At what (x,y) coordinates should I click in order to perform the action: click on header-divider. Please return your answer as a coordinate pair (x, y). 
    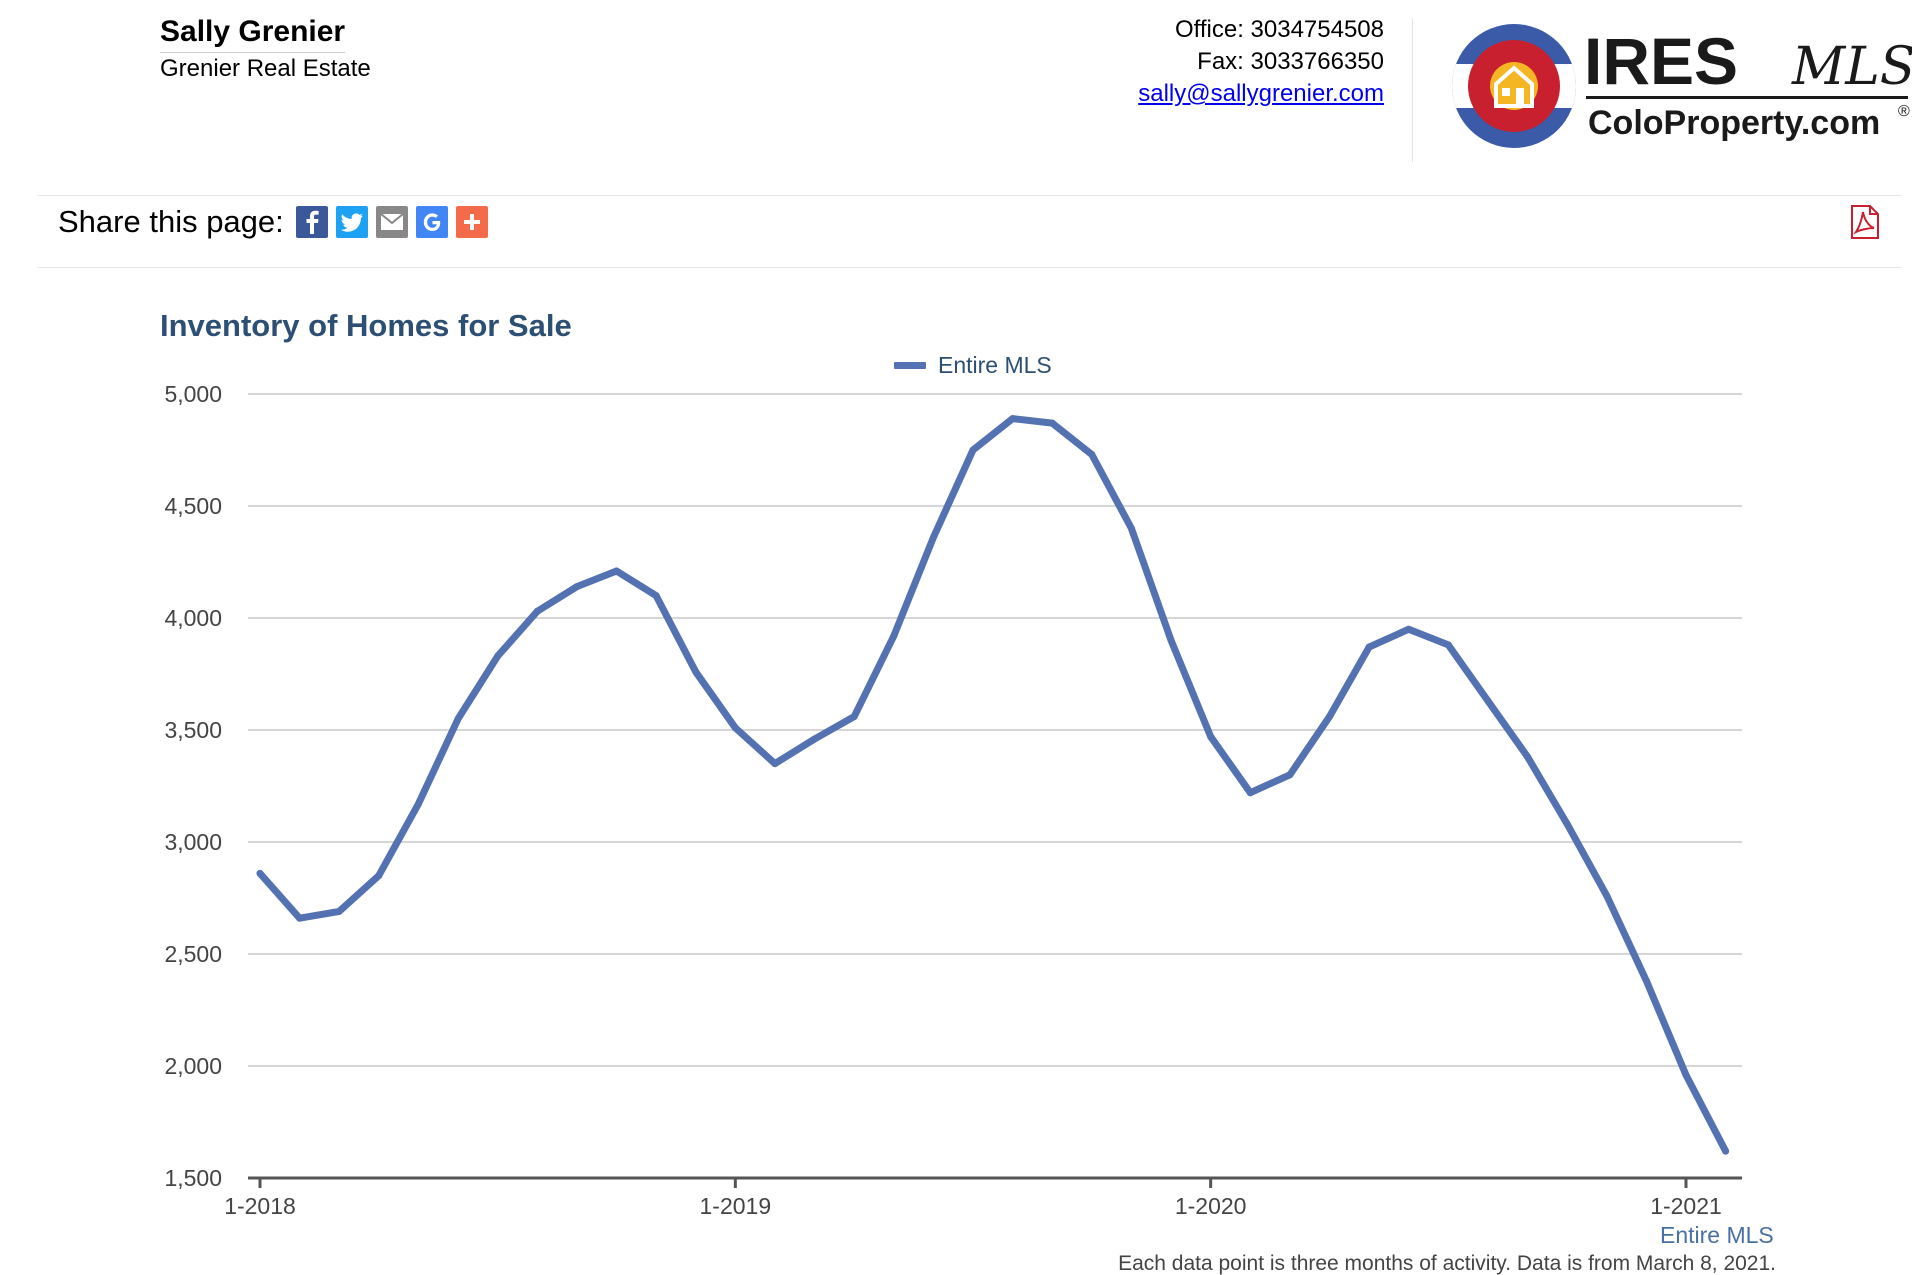
    Looking at the image, I should click on (1412, 90).